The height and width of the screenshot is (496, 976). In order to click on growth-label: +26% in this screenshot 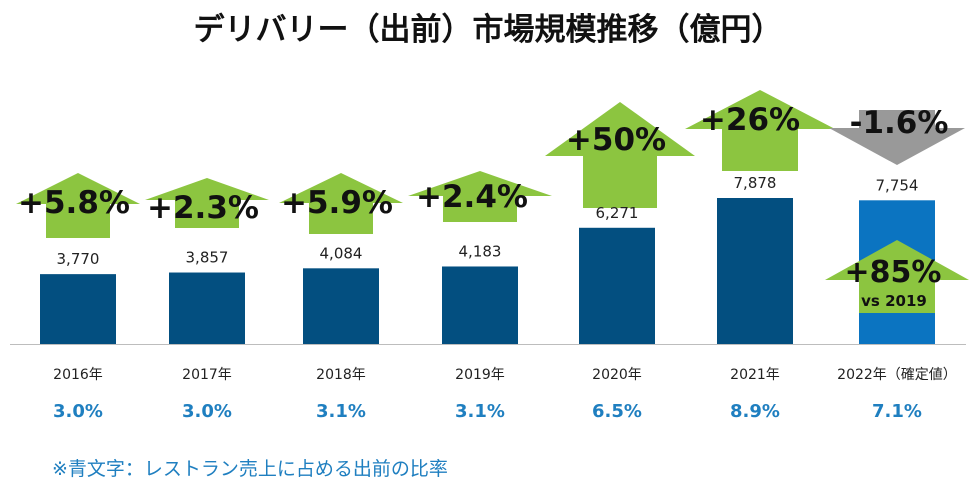, I will do `click(750, 120)`.